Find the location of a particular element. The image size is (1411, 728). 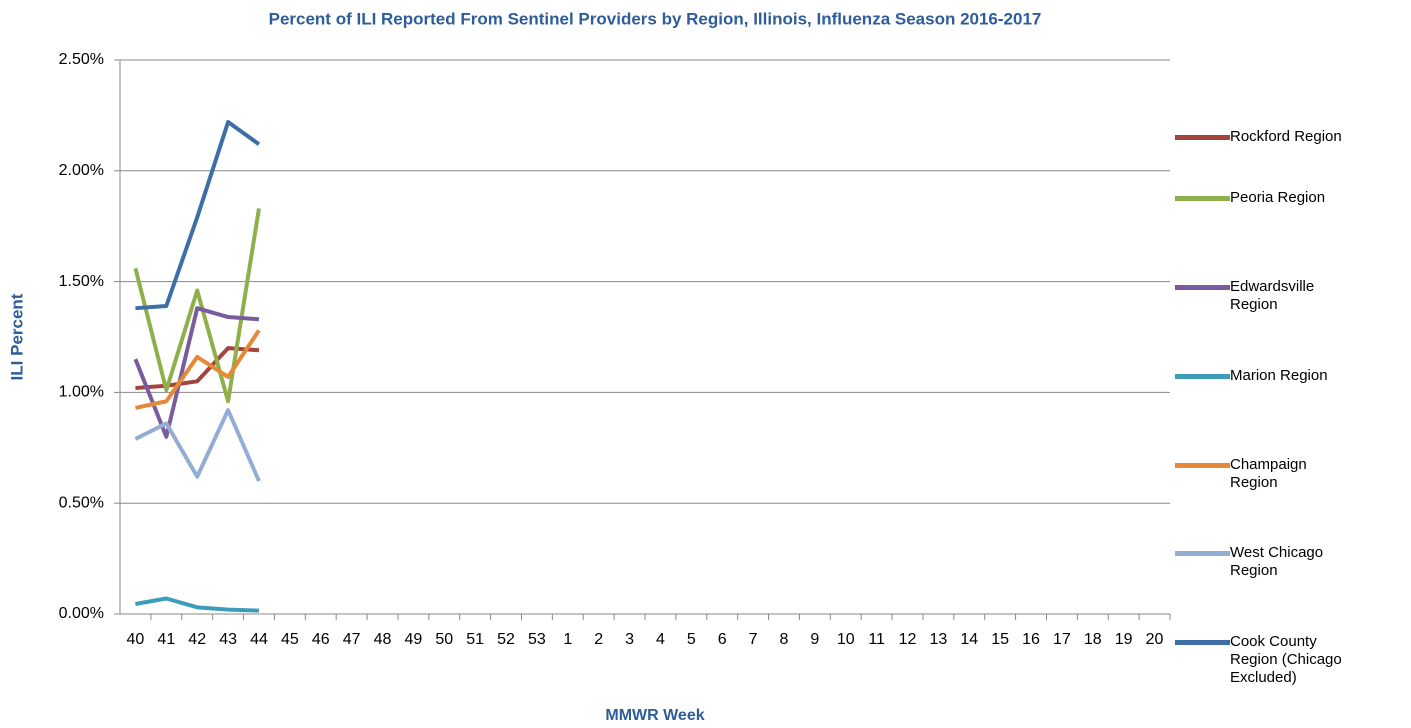

legend-item: West Chicago Region is located at coordinates (1290, 562).